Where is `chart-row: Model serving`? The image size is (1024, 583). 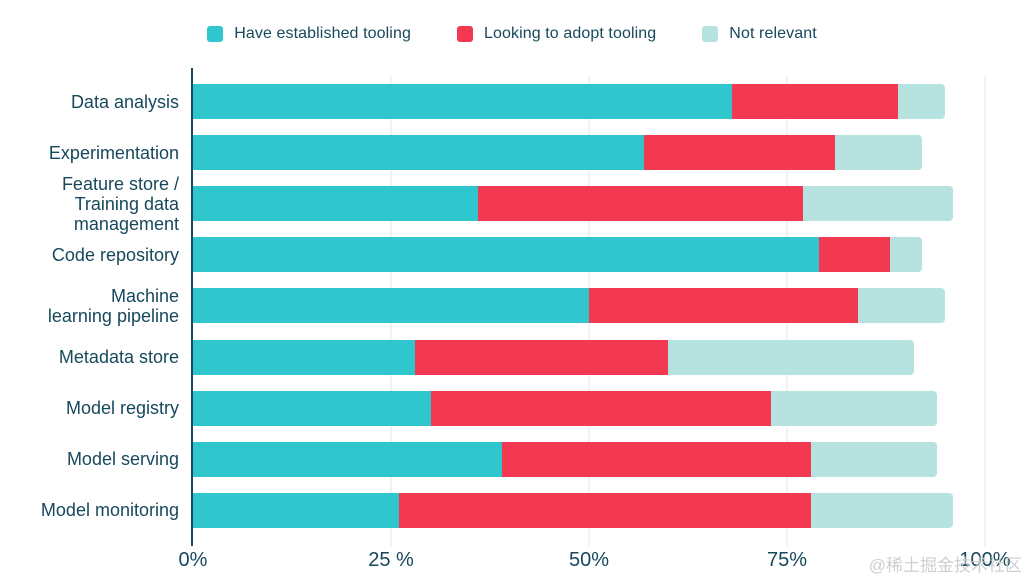 chart-row: Model serving is located at coordinates (526, 459).